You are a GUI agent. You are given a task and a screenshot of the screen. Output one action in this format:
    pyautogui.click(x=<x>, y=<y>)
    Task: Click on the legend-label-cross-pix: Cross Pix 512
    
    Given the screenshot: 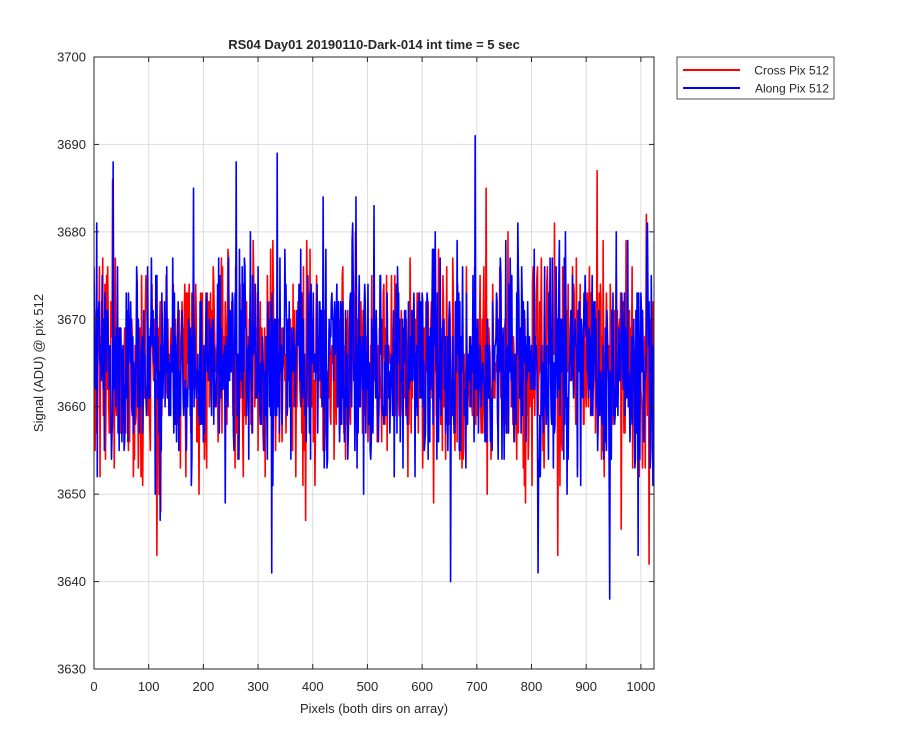 What is the action you would take?
    pyautogui.click(x=791, y=71)
    